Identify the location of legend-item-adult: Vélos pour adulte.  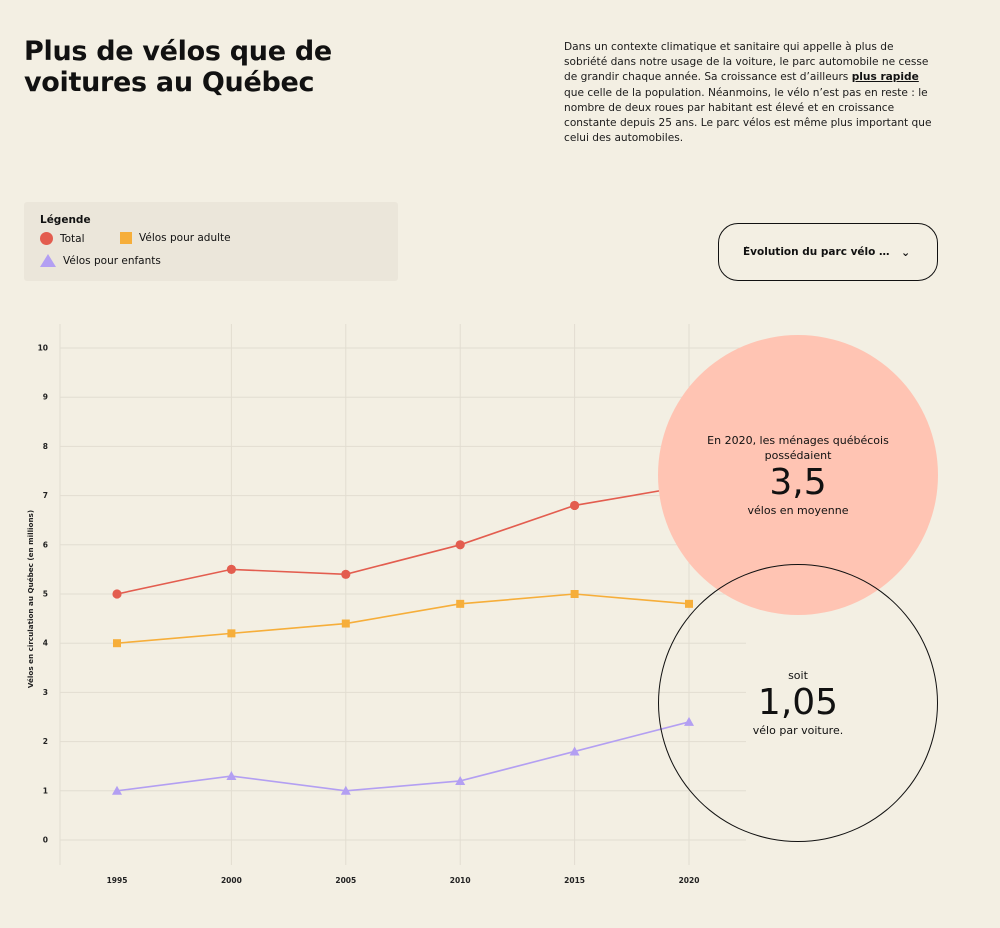
(175, 238).